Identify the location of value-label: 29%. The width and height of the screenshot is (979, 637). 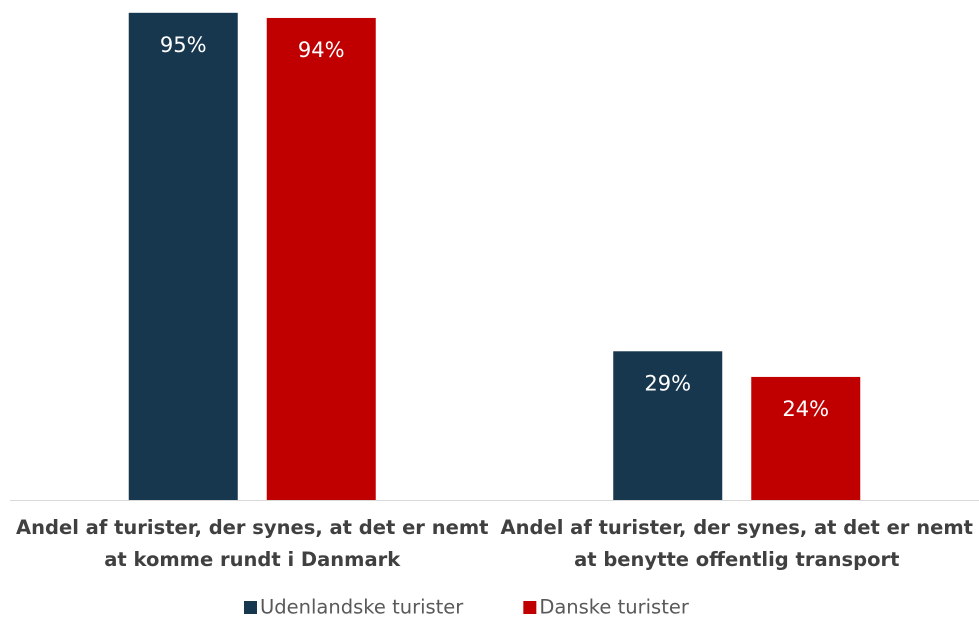
(667, 383).